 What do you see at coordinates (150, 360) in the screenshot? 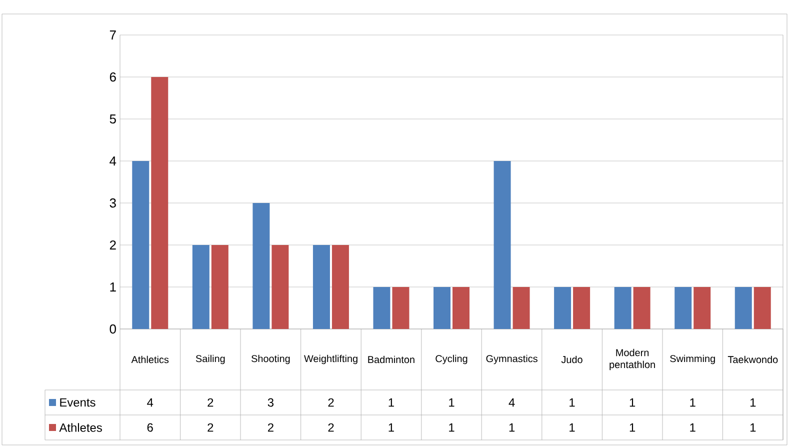
I see `x-tick-label: Athletics` at bounding box center [150, 360].